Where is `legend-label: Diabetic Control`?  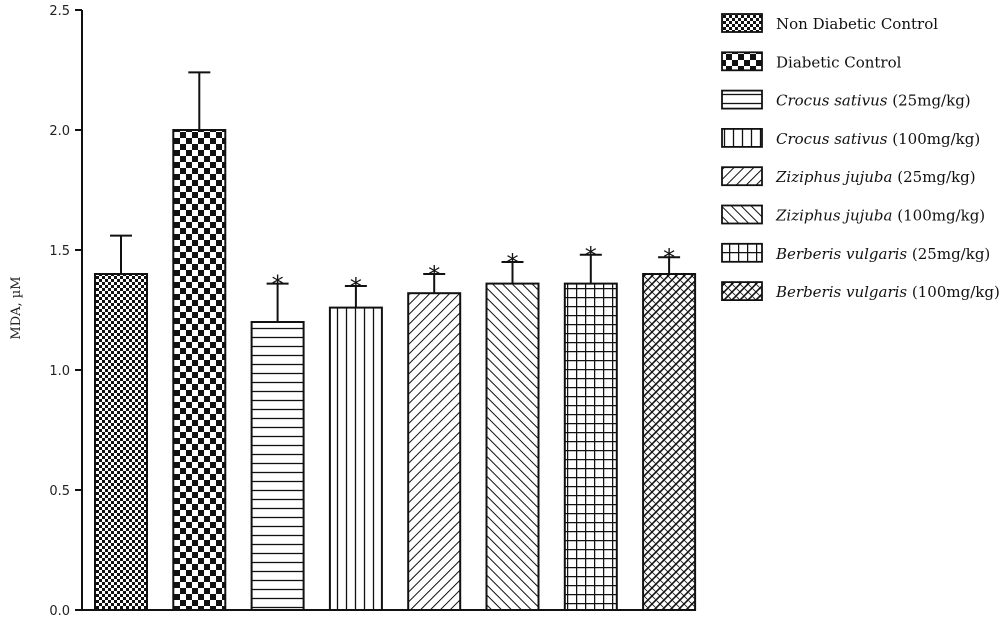 legend-label: Diabetic Control is located at coordinates (839, 62).